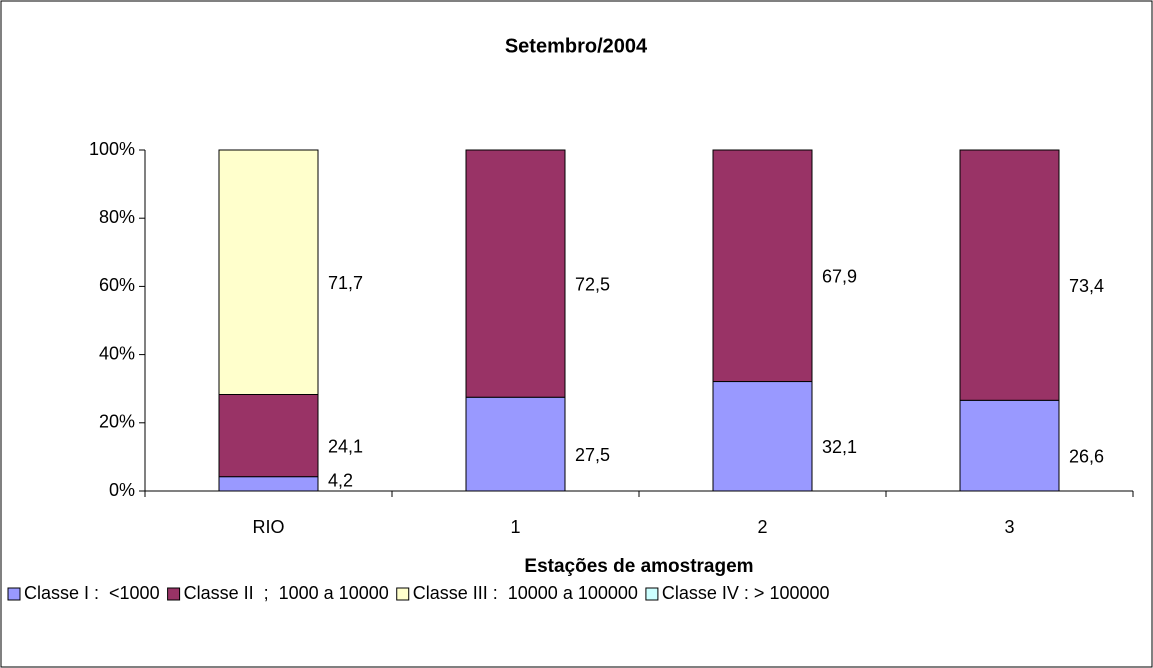 The width and height of the screenshot is (1153, 668). Describe the element at coordinates (112, 149) in the screenshot. I see `y-tick-label: 100%` at that location.